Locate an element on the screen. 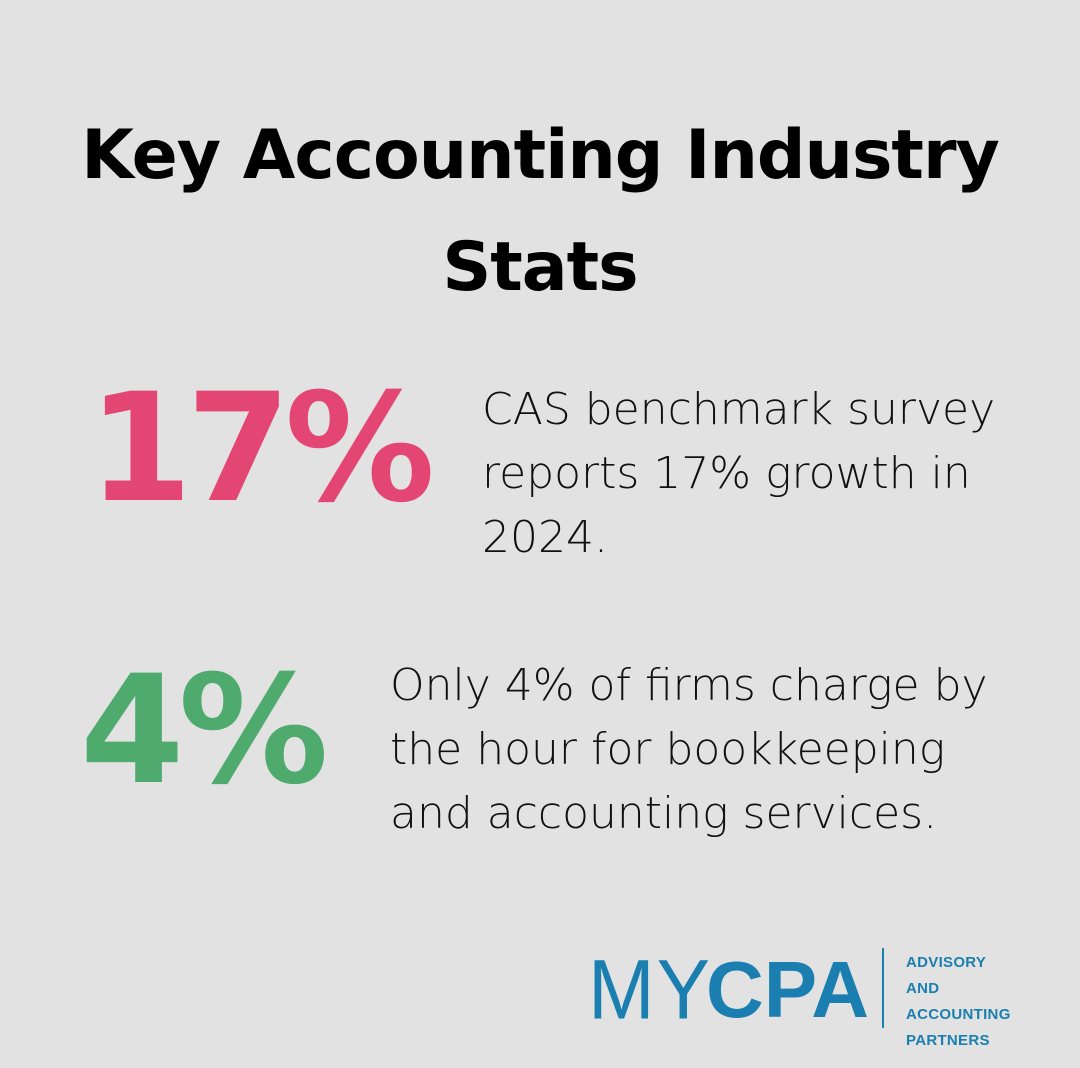  logo-brand-bold: CPA is located at coordinates (787, 989).